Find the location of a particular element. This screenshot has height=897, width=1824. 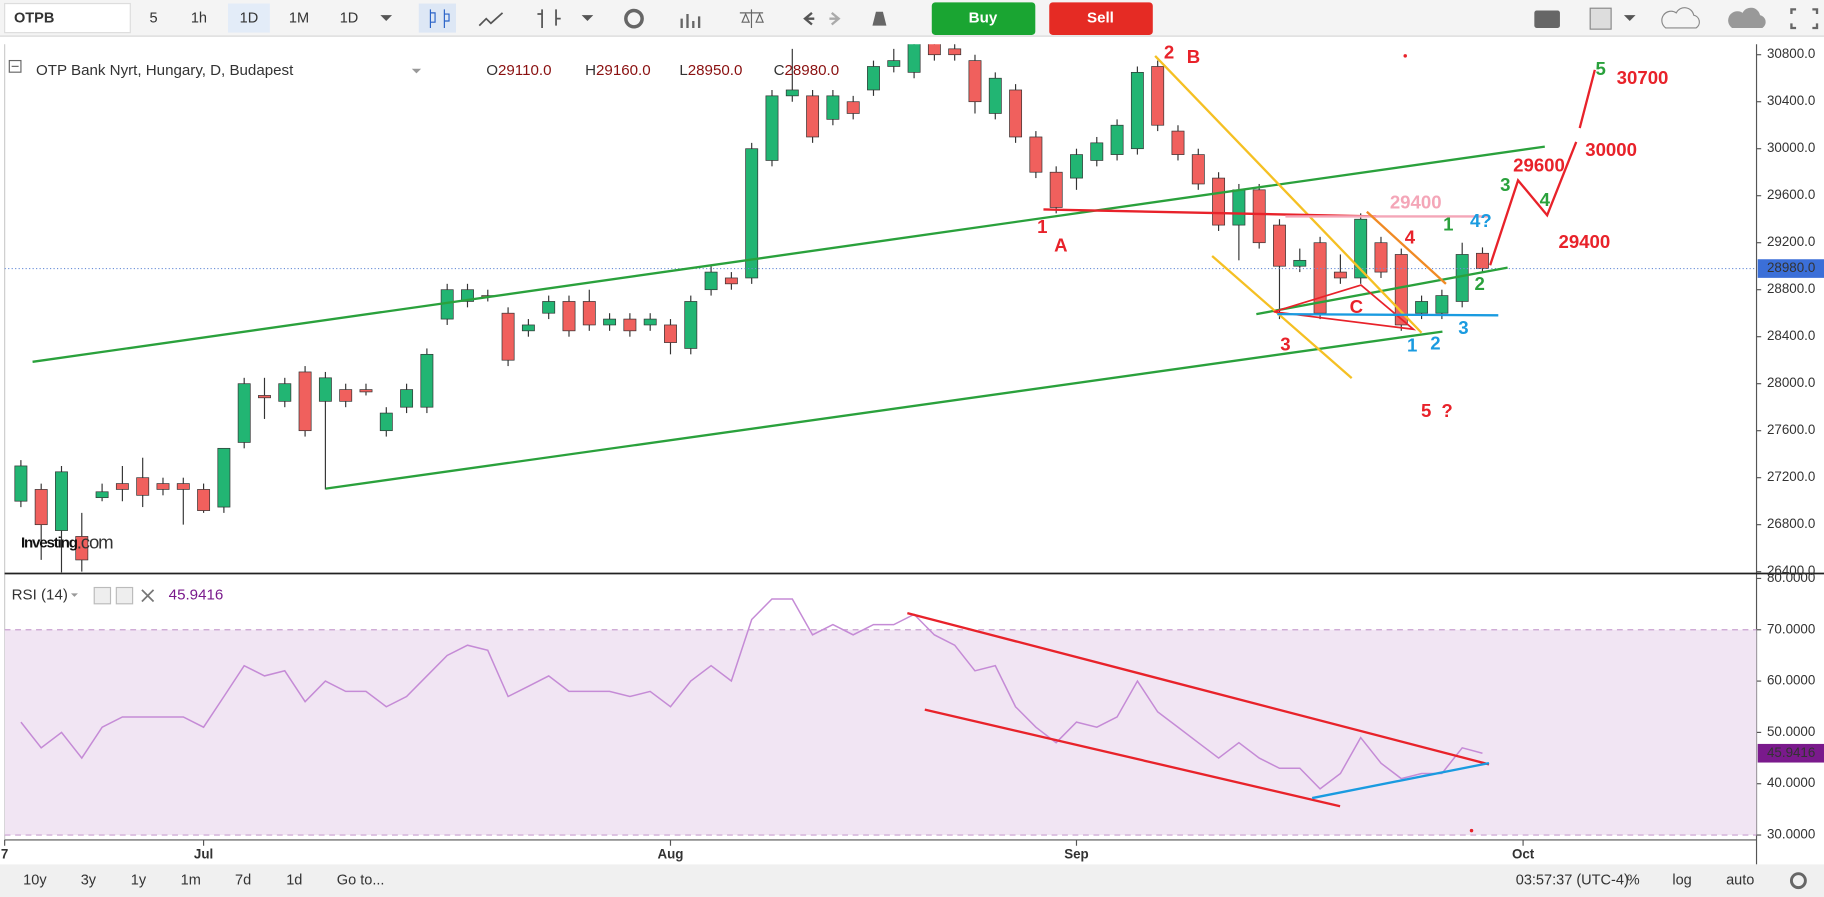

layout-icon is located at coordinates (1600, 18).